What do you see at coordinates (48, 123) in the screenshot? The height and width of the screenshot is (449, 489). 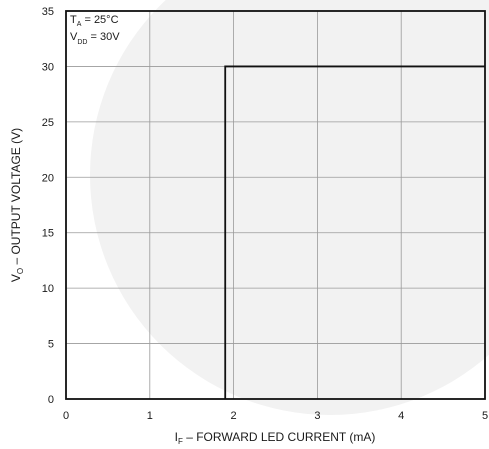 I see `y-tick-label: 25` at bounding box center [48, 123].